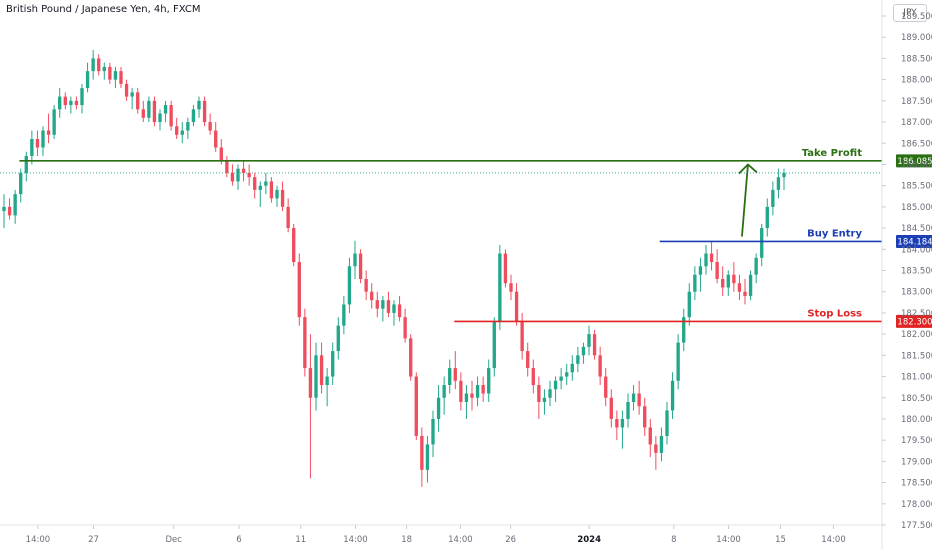  What do you see at coordinates (589, 540) in the screenshot?
I see `time-tick-label: 2024` at bounding box center [589, 540].